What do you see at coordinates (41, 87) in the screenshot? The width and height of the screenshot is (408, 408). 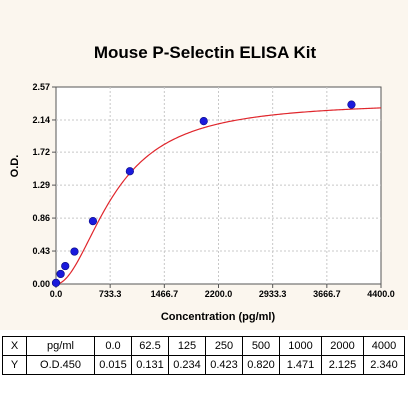 I see `y-tick-label: 2.57` at bounding box center [41, 87].